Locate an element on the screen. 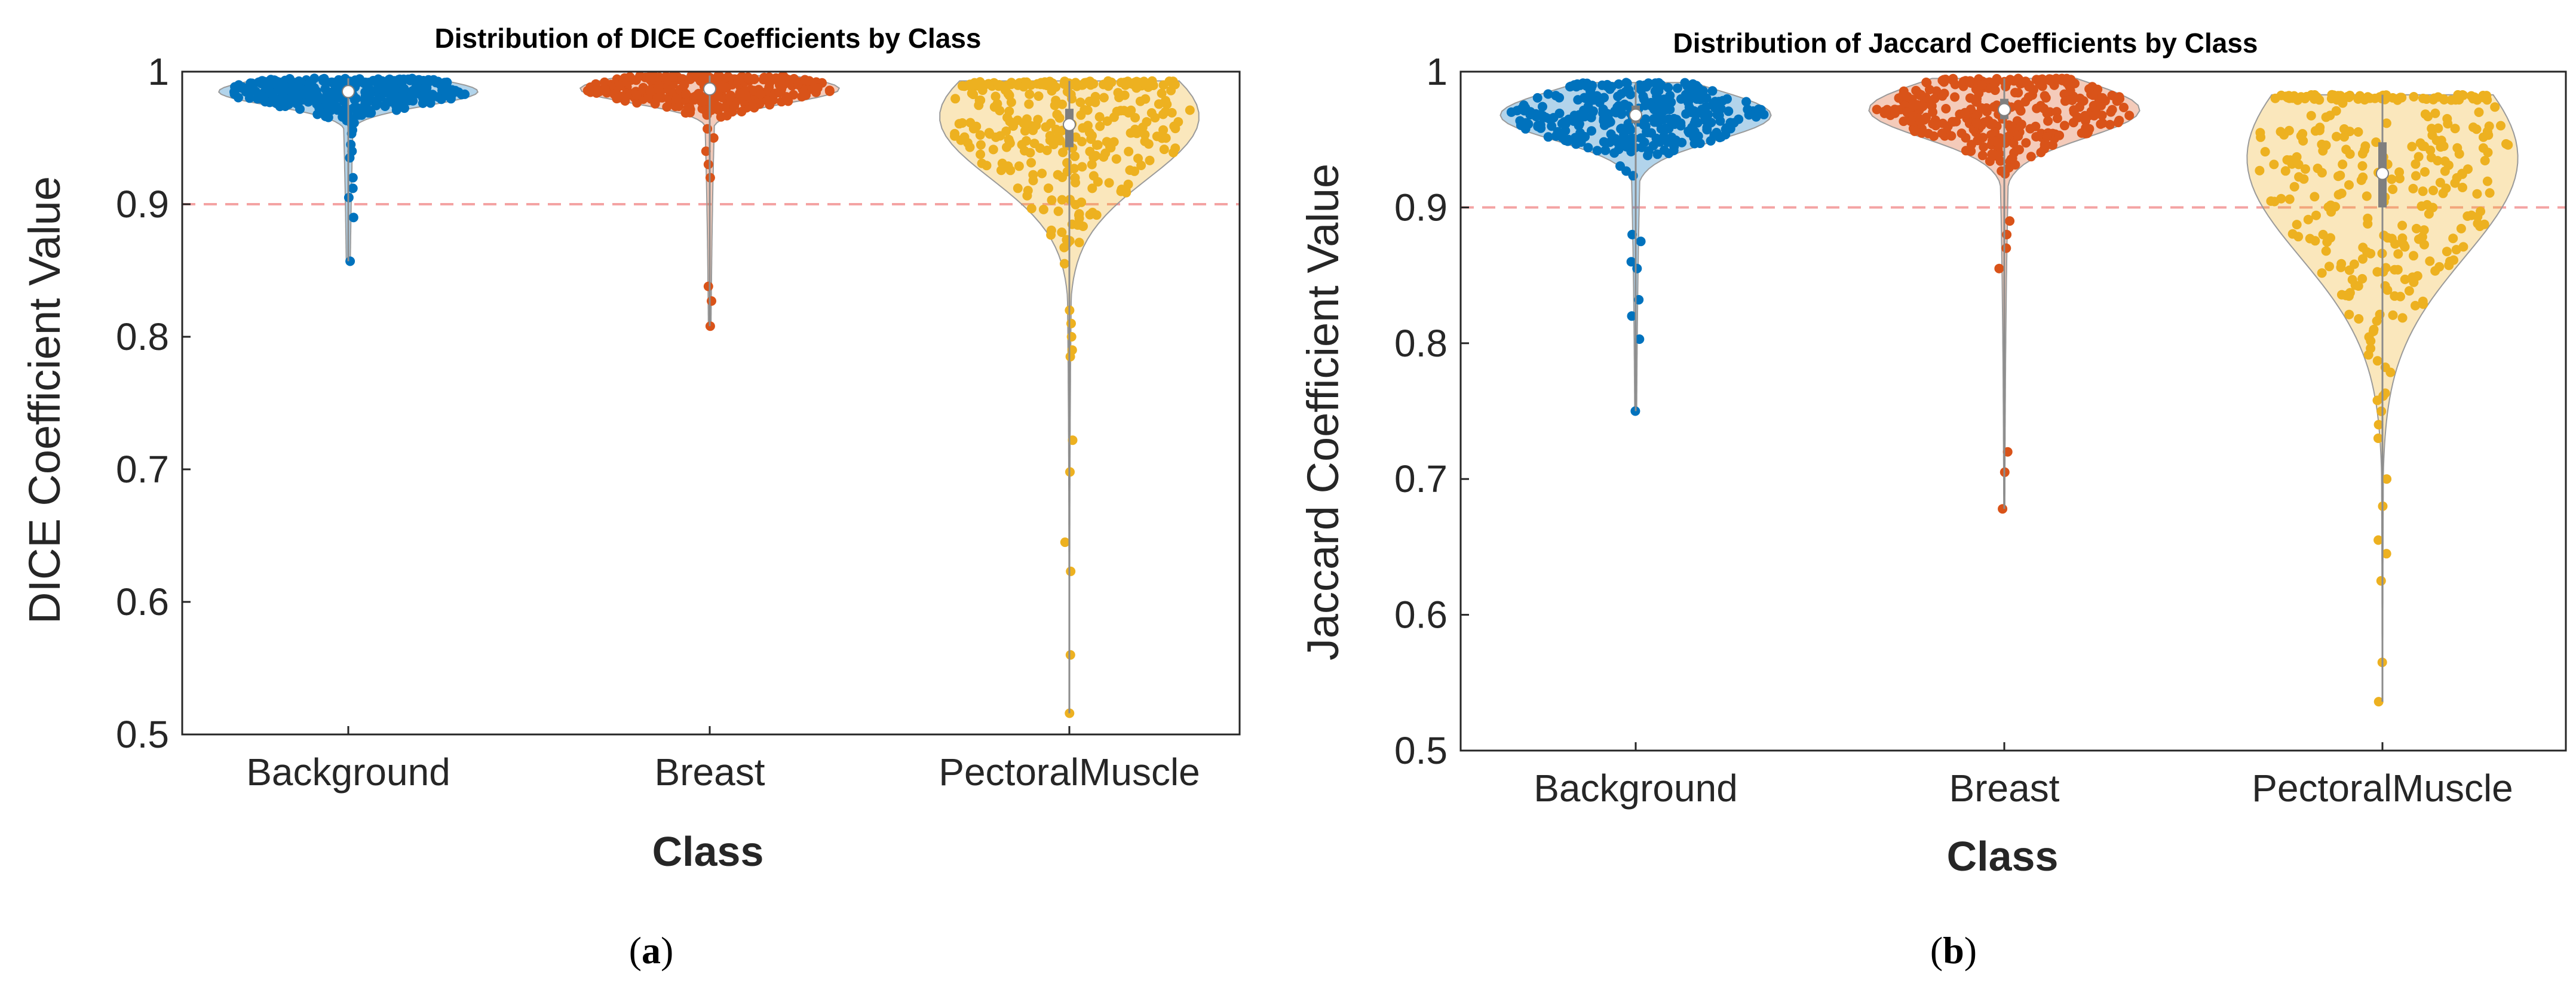 The image size is (2576, 993). y-axis-label: DICE Coefficient Value is located at coordinates (44, 400).